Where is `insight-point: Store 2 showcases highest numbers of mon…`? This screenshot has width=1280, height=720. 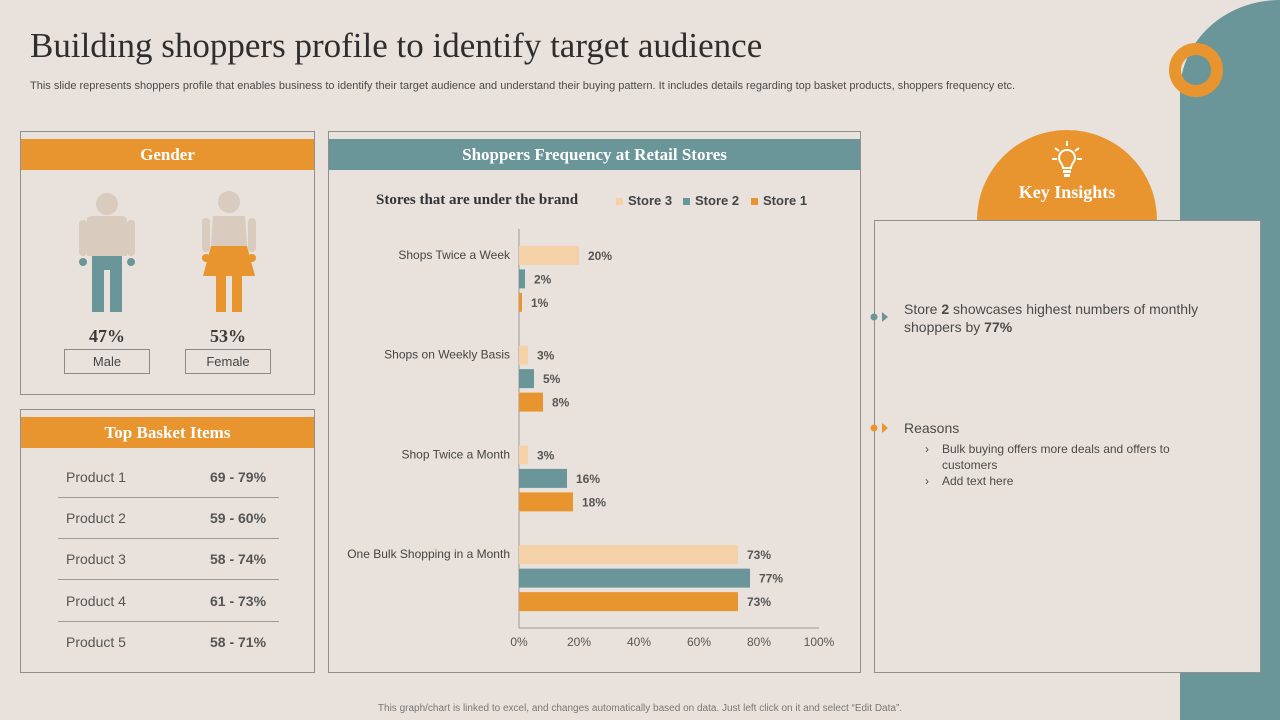 insight-point: Store 2 showcases highest numbers of mon… is located at coordinates (1051, 318).